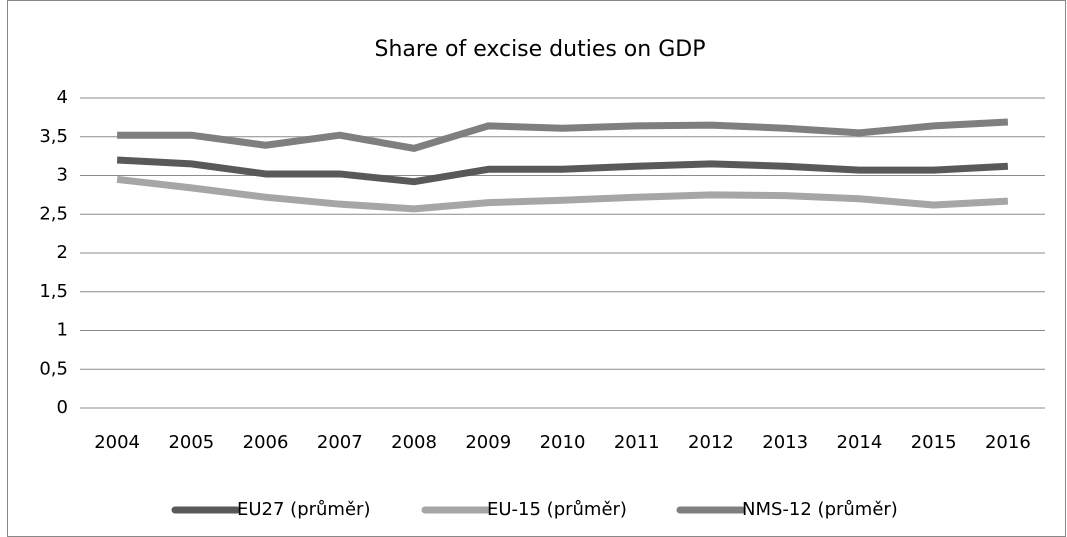 This screenshot has height=537, width=1067. I want to click on x-tick-label: 2013, so click(785, 442).